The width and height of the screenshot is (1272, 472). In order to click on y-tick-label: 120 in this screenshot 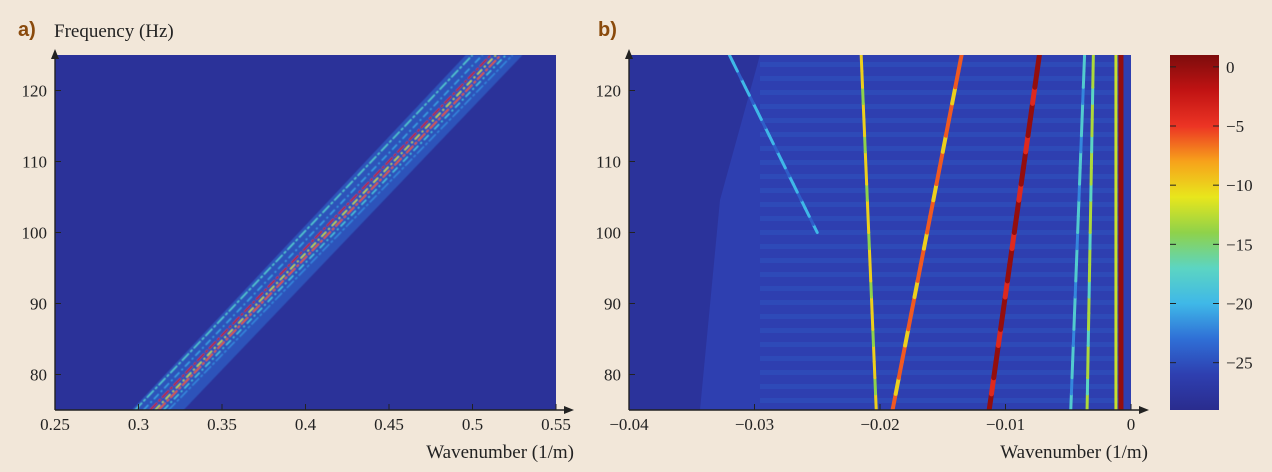, I will do `click(35, 91)`.